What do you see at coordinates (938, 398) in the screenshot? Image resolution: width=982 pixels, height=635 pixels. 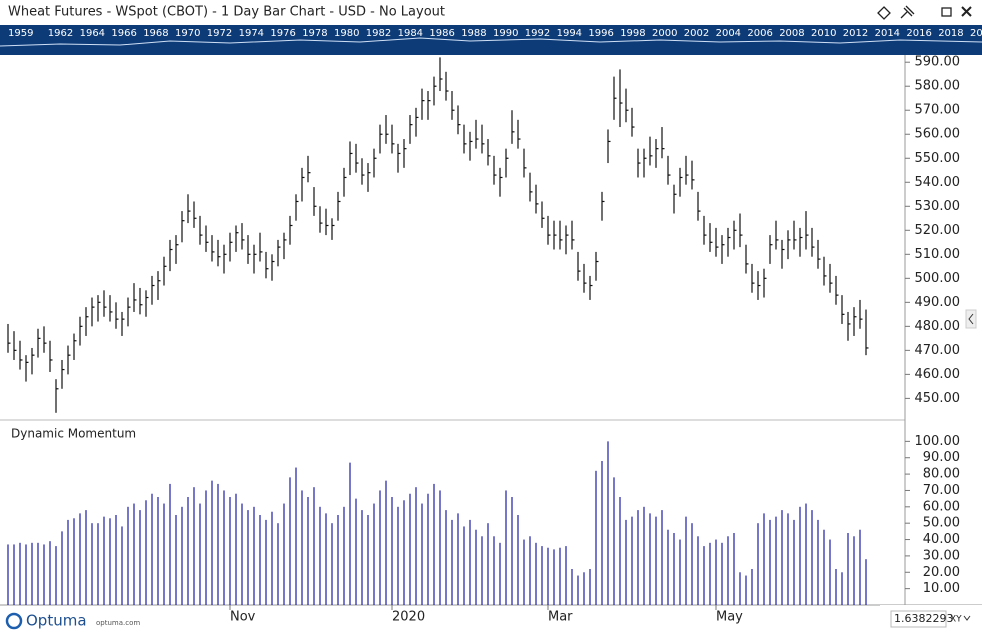 I see `y-tick-label: 450.00` at bounding box center [938, 398].